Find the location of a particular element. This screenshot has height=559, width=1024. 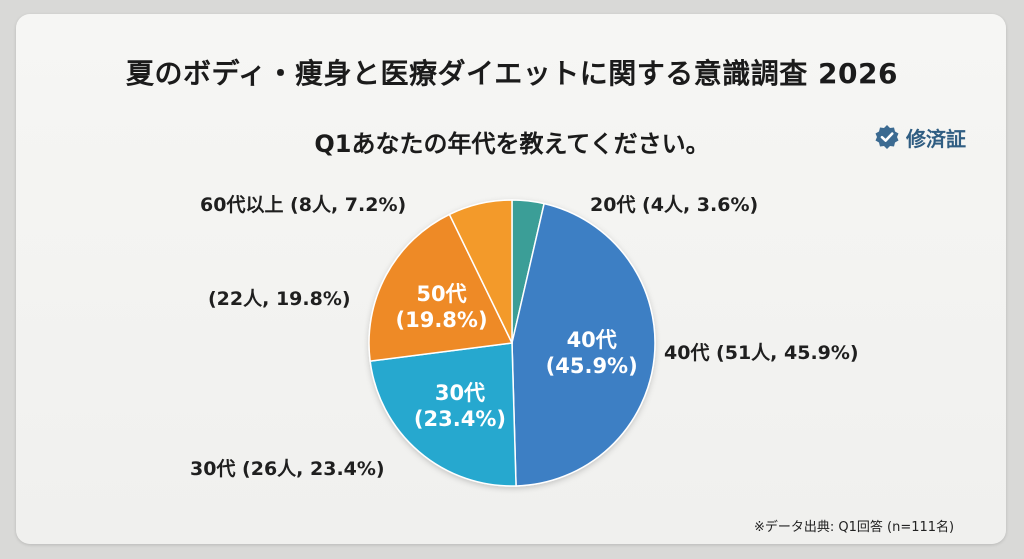

pie-slice-60s-plus is located at coordinates (480, 271).